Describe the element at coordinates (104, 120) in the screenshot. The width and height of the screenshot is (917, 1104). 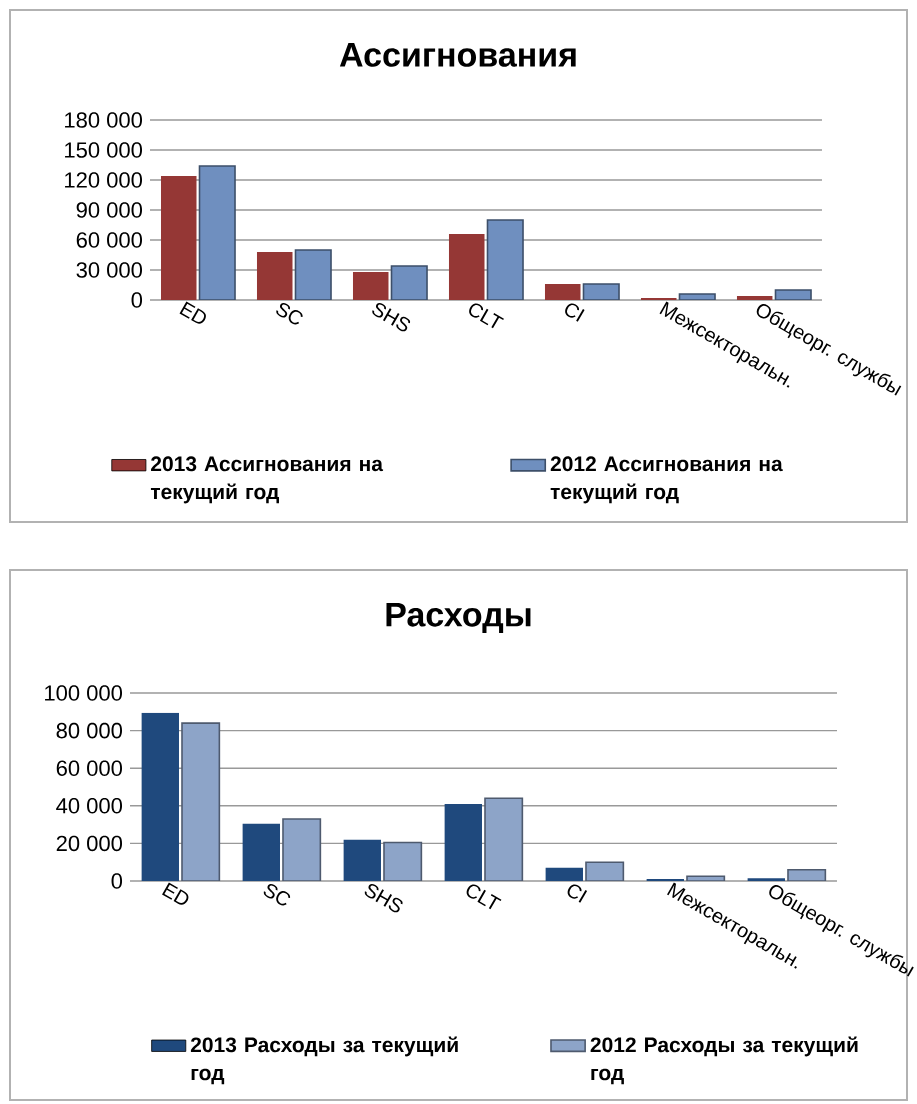
I see `y-tick-label: 180 000` at that location.